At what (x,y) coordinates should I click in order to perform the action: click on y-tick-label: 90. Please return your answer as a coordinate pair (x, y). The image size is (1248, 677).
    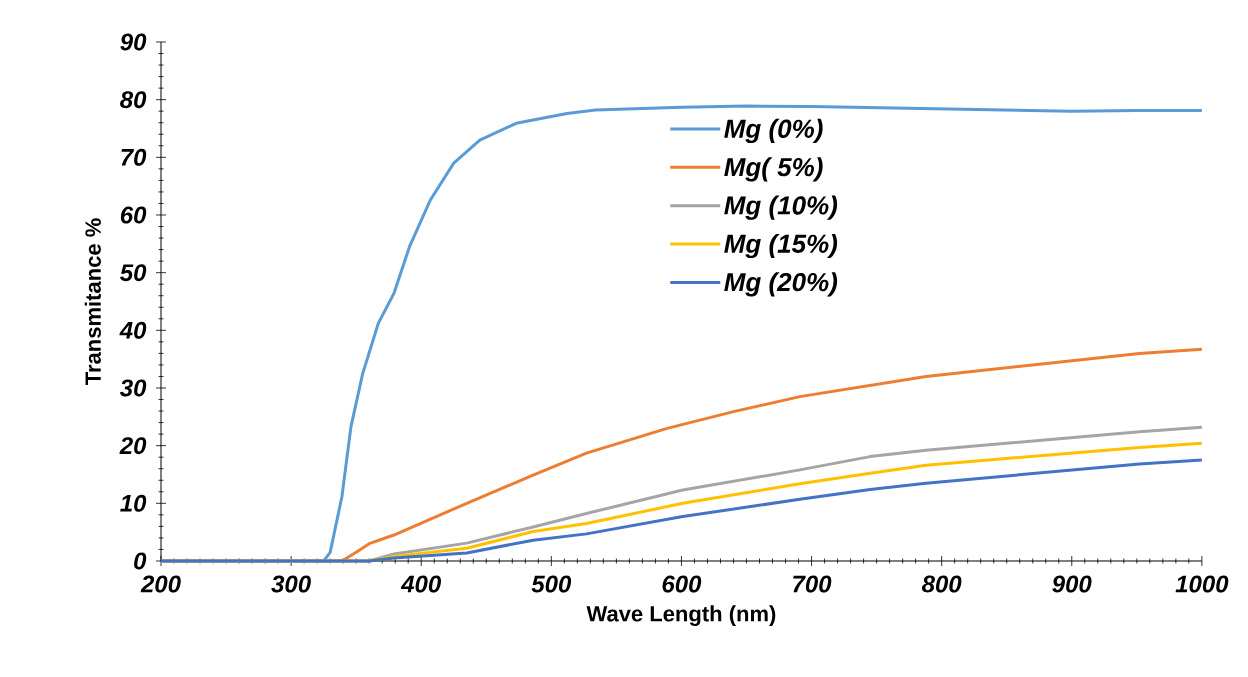
    Looking at the image, I should click on (133, 42).